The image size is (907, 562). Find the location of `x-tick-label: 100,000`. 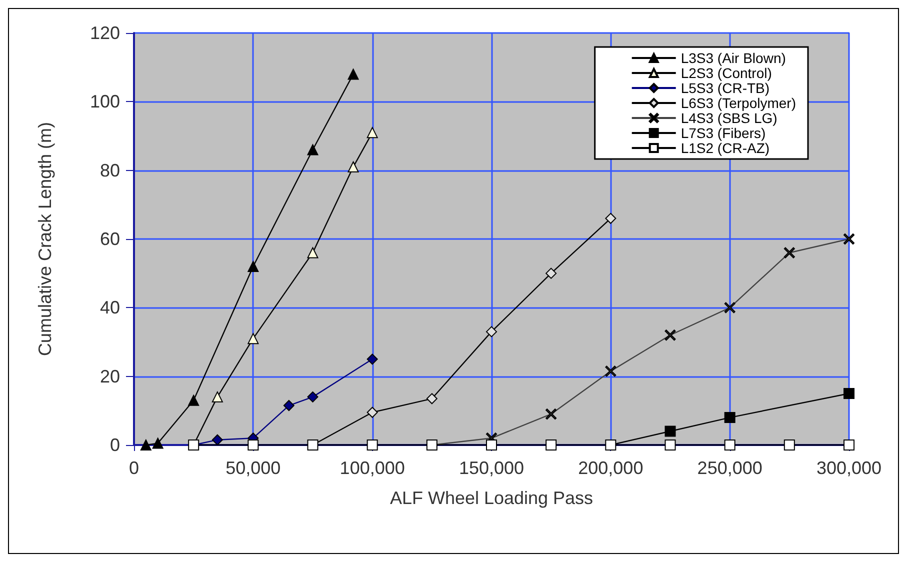

x-tick-label: 100,000 is located at coordinates (372, 468).